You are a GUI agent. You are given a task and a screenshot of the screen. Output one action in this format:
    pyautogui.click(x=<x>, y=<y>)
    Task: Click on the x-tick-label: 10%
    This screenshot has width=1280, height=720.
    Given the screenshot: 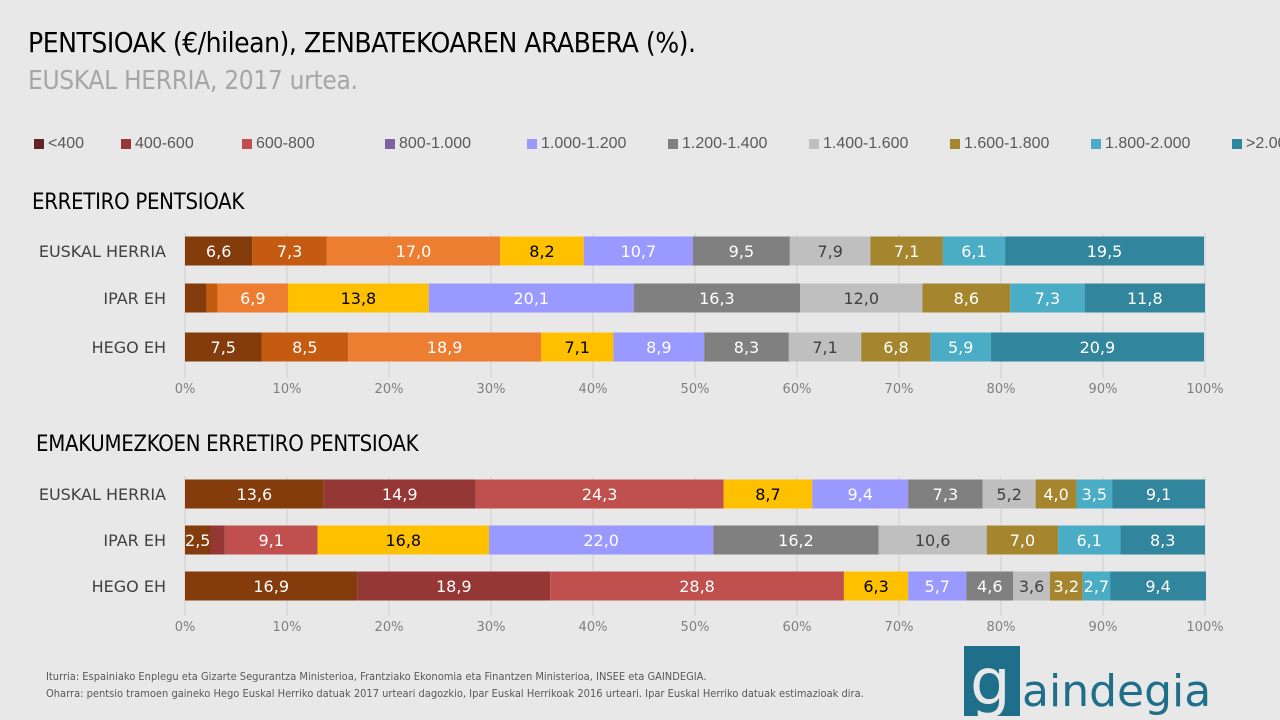 What is the action you would take?
    pyautogui.click(x=287, y=389)
    